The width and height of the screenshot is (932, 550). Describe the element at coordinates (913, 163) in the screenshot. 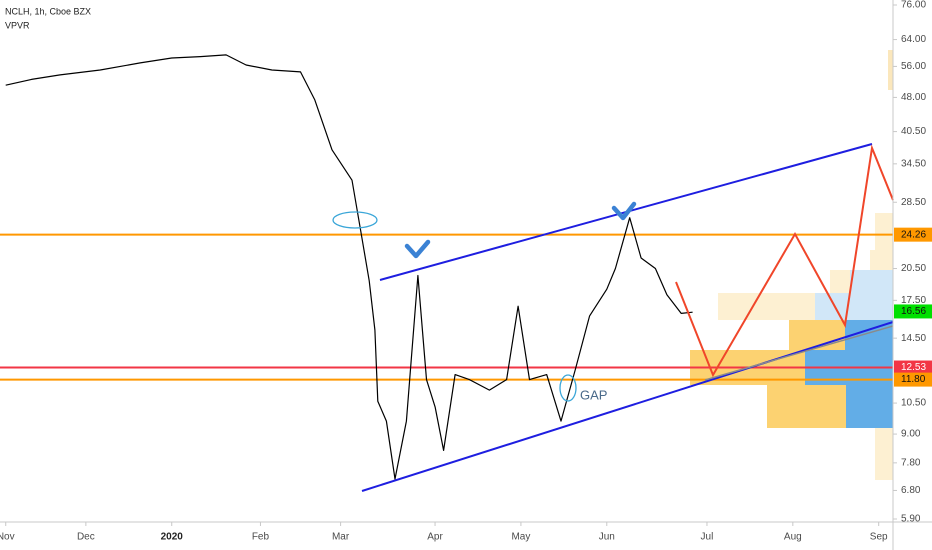

I see `y-tick-label: 34.50` at that location.